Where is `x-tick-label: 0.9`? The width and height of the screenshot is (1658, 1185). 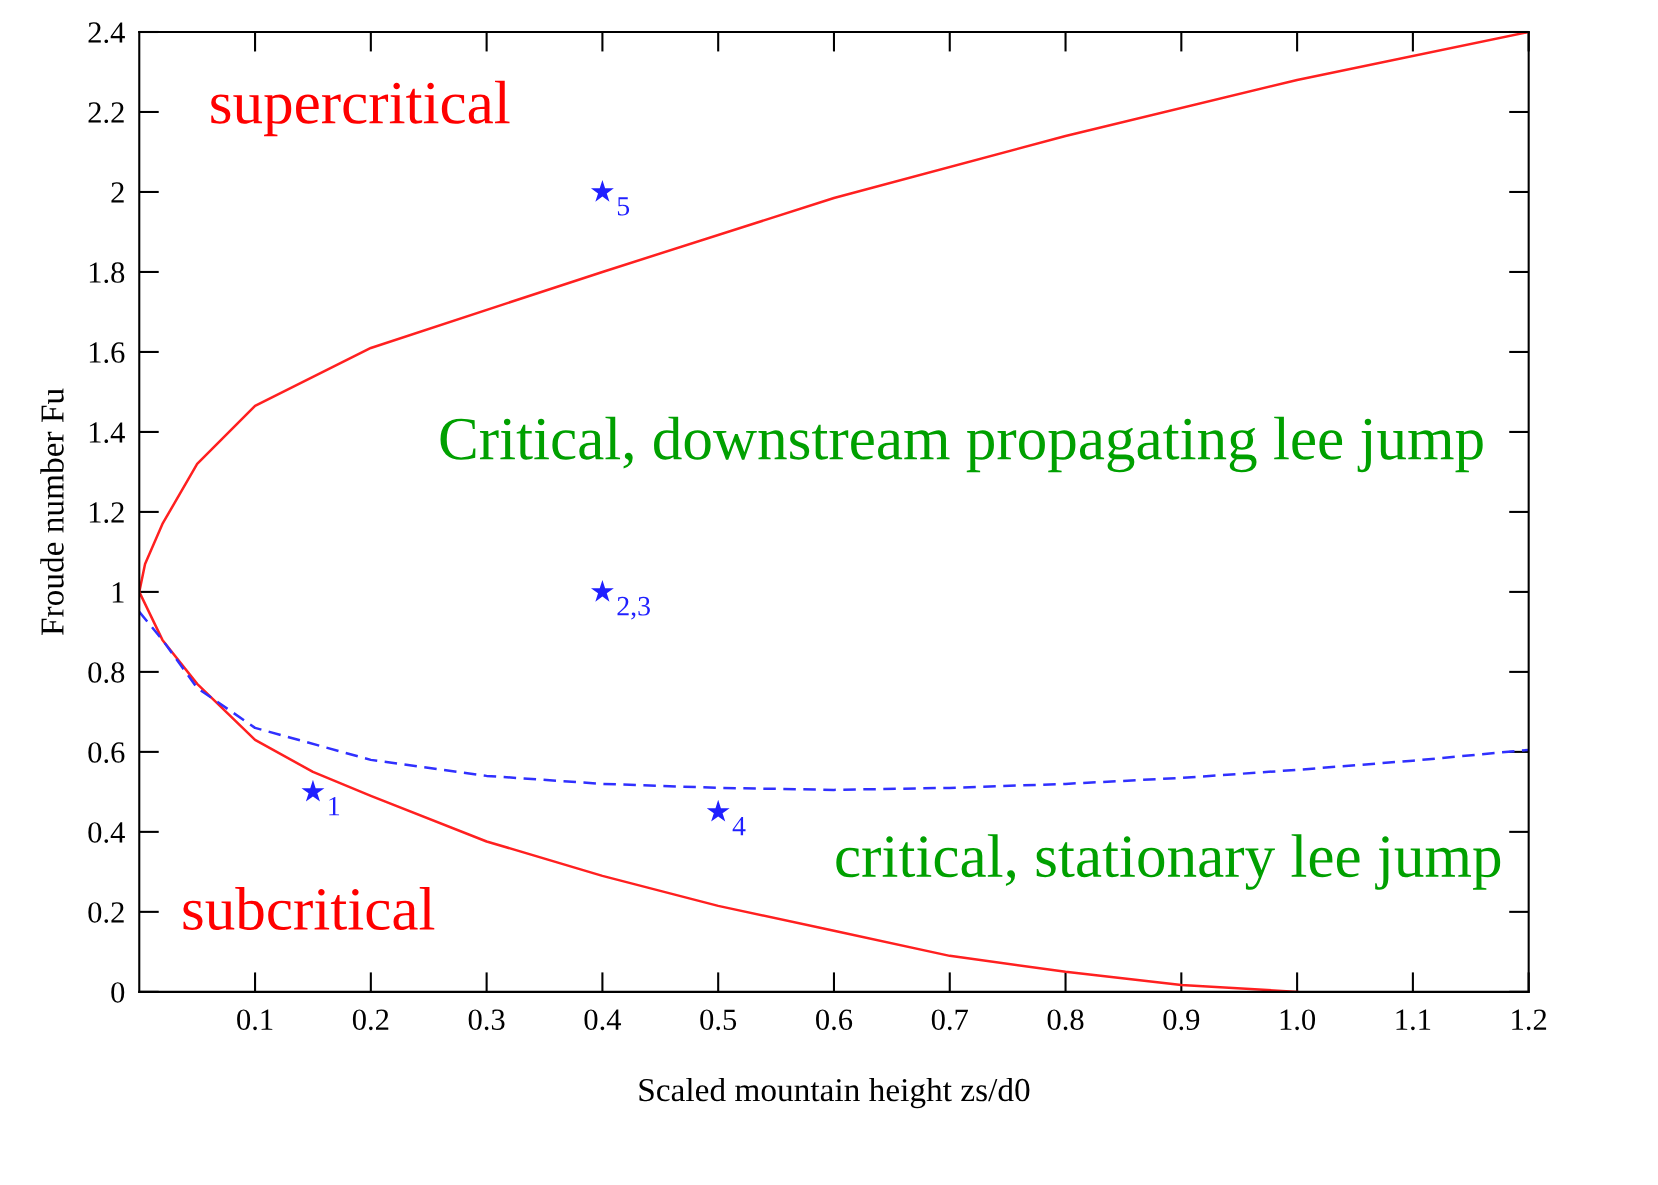
x-tick-label: 0.9 is located at coordinates (1181, 1020).